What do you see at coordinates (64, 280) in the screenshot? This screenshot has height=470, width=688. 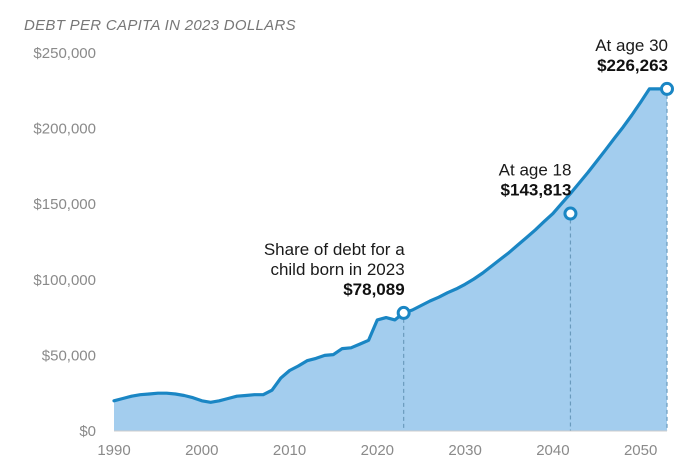 I see `y-tick-label: $100,000` at bounding box center [64, 280].